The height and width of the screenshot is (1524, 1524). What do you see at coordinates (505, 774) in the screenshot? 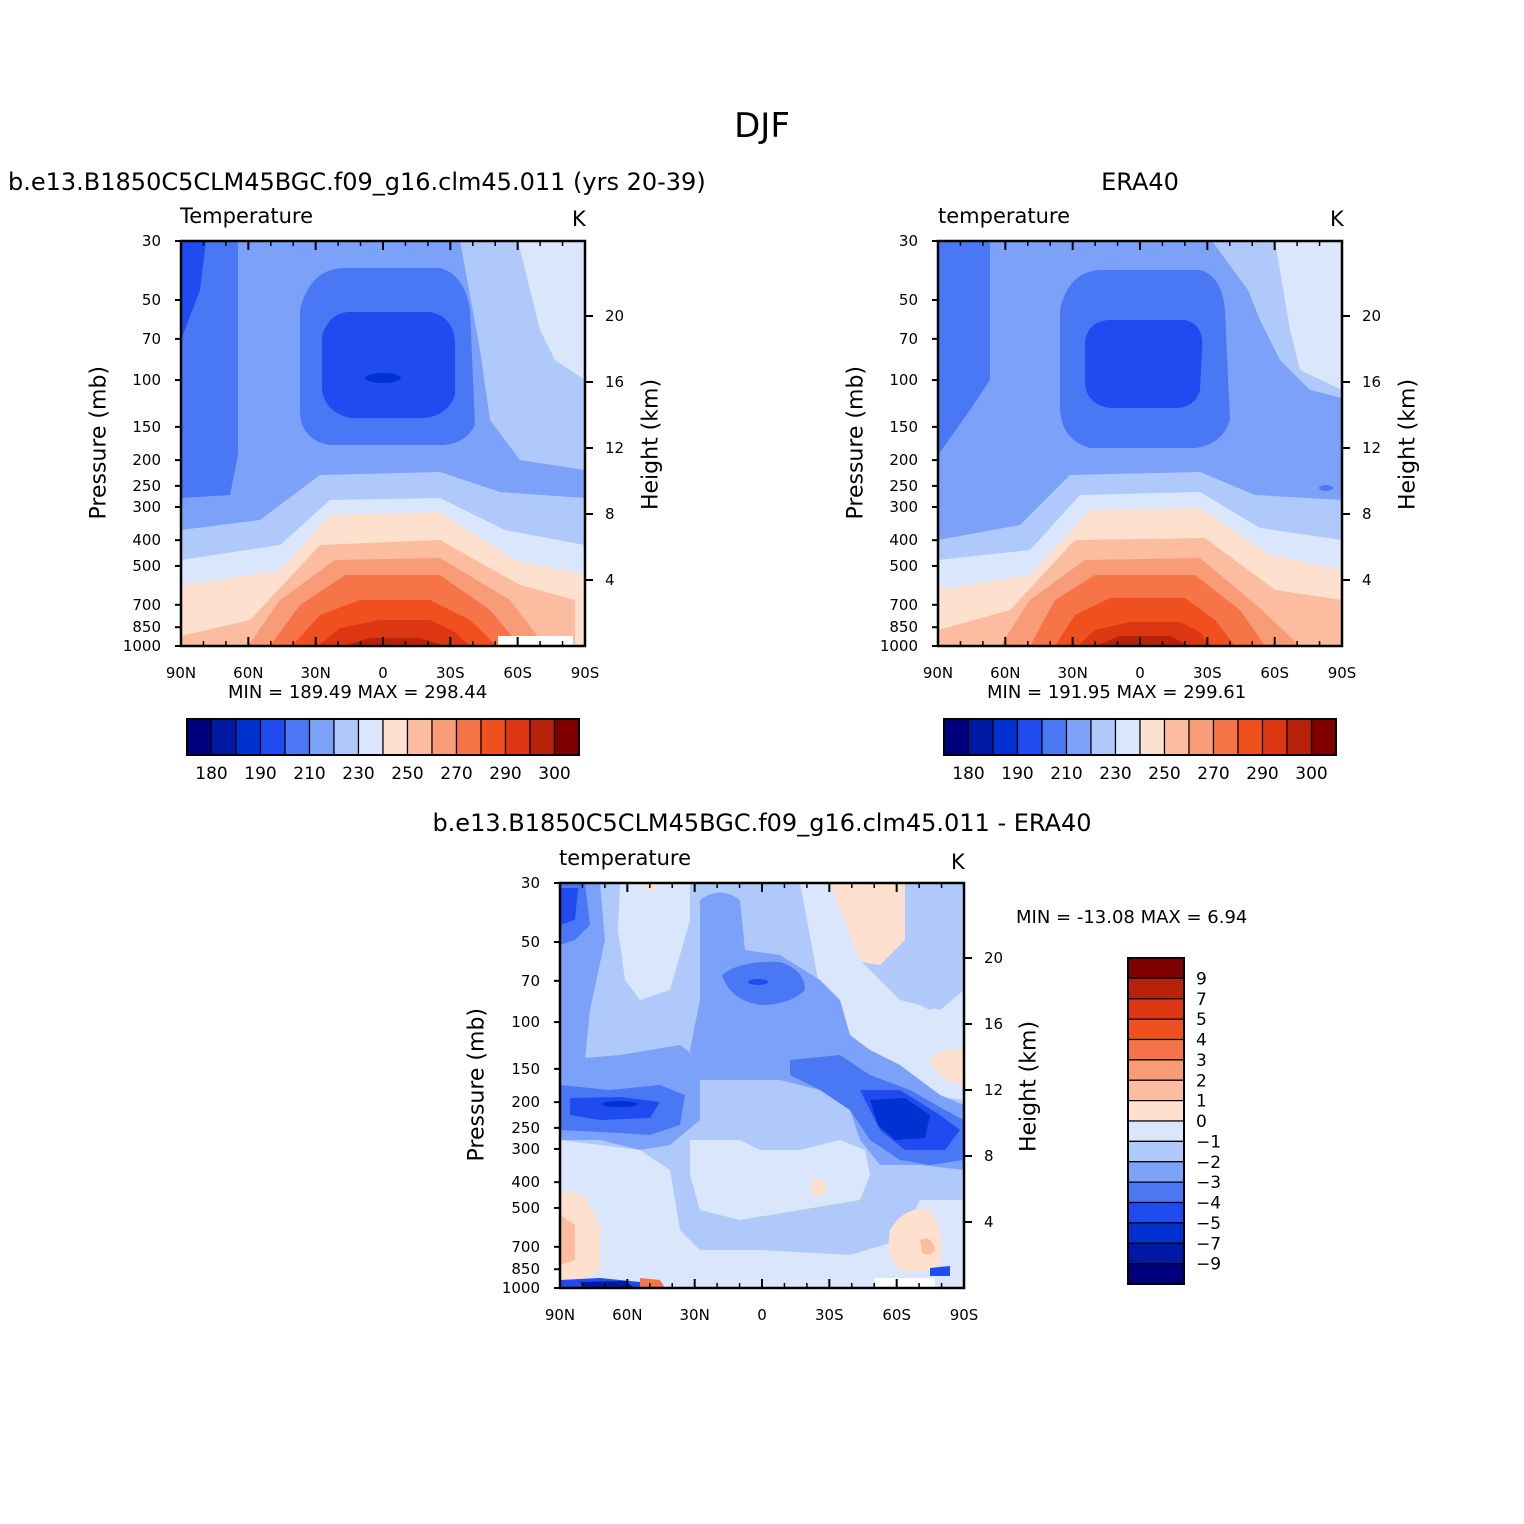
I see `model-colorbar-label: 290` at bounding box center [505, 774].